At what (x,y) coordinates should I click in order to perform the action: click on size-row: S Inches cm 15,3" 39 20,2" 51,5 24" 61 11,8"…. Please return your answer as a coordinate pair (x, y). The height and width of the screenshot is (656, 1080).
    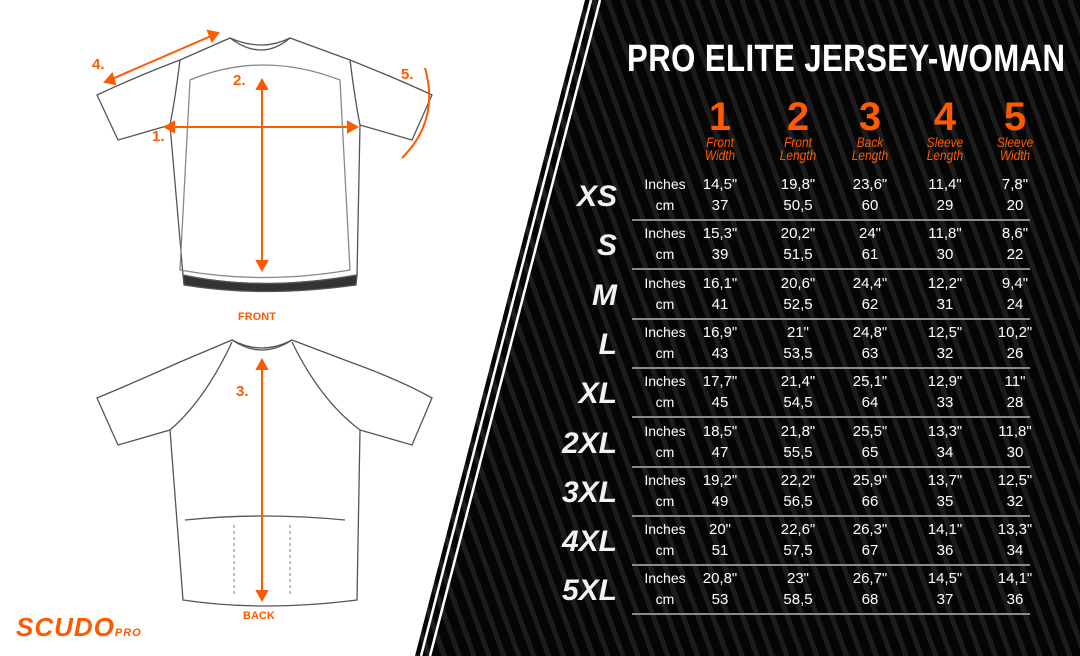
    Looking at the image, I should click on (795, 246).